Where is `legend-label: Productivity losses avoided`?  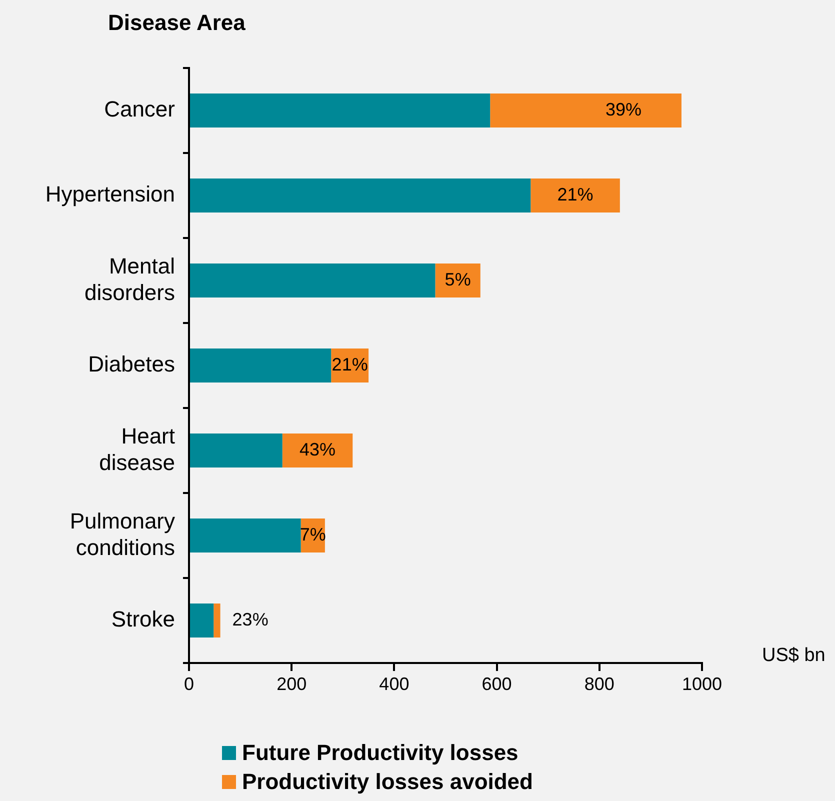
legend-label: Productivity losses avoided is located at coordinates (387, 782).